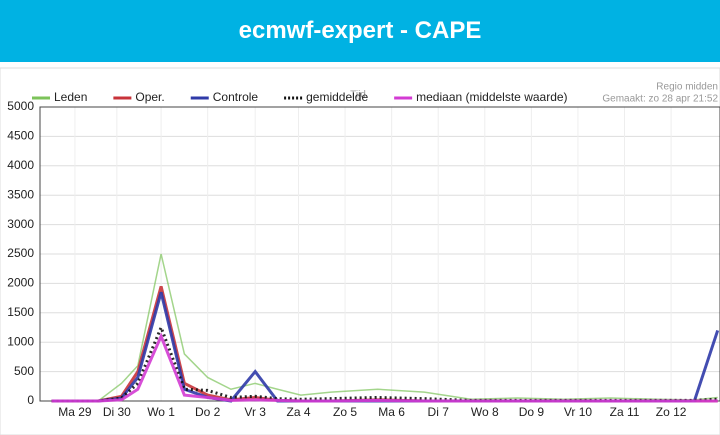 The width and height of the screenshot is (720, 435). I want to click on x-tick-label: Di 30, so click(117, 412).